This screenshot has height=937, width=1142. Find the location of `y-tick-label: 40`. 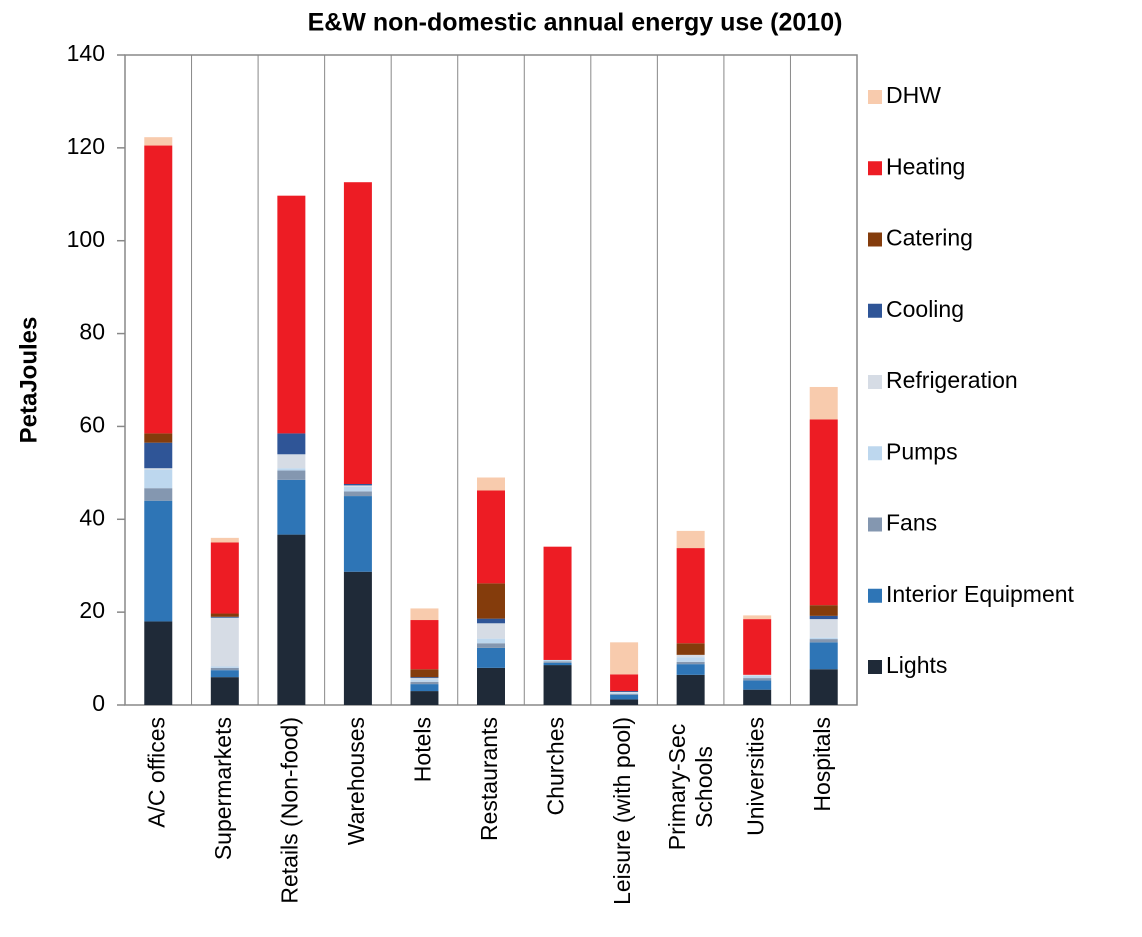

y-tick-label: 40 is located at coordinates (92, 517).